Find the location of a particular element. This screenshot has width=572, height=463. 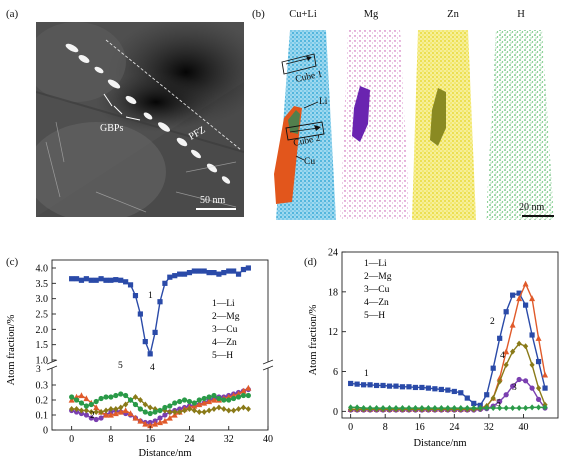

title-zn: Zn is located at coordinates (453, 14).